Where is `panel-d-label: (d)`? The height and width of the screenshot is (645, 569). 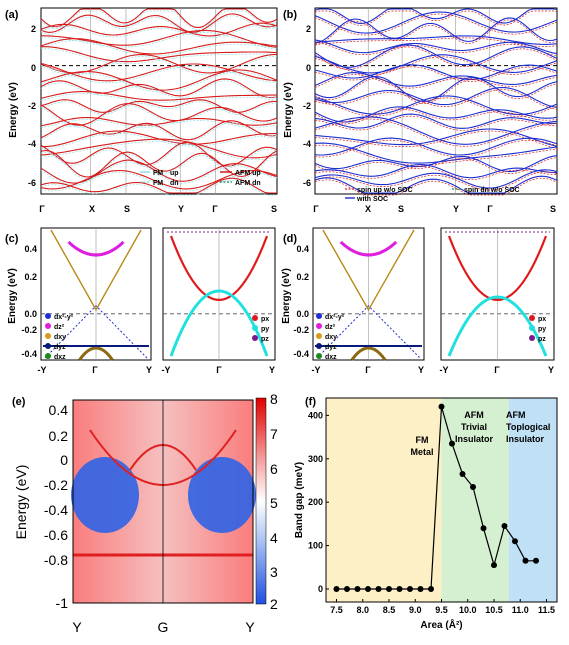
panel-d-label: (d) is located at coordinates (290, 239).